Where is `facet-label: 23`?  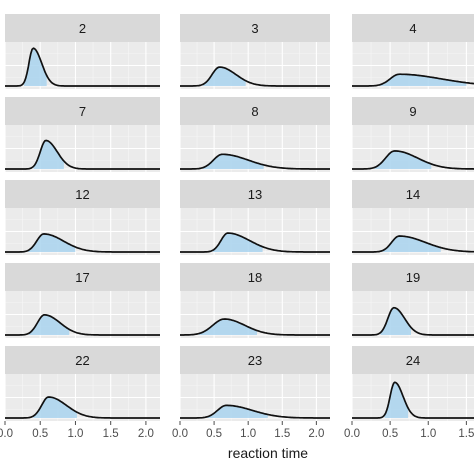 facet-label: 23 is located at coordinates (255, 360).